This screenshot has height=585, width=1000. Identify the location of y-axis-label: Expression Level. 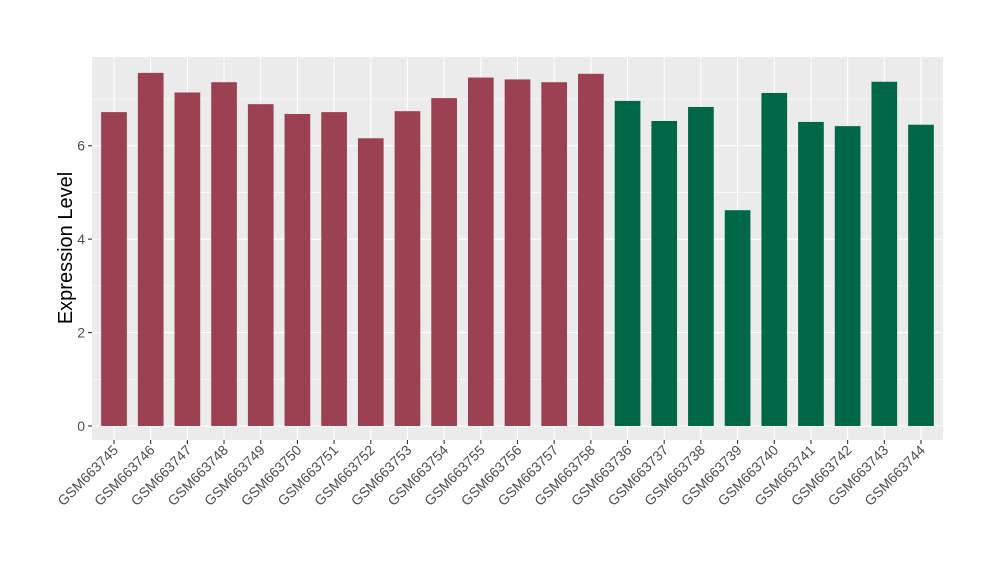
(66, 248).